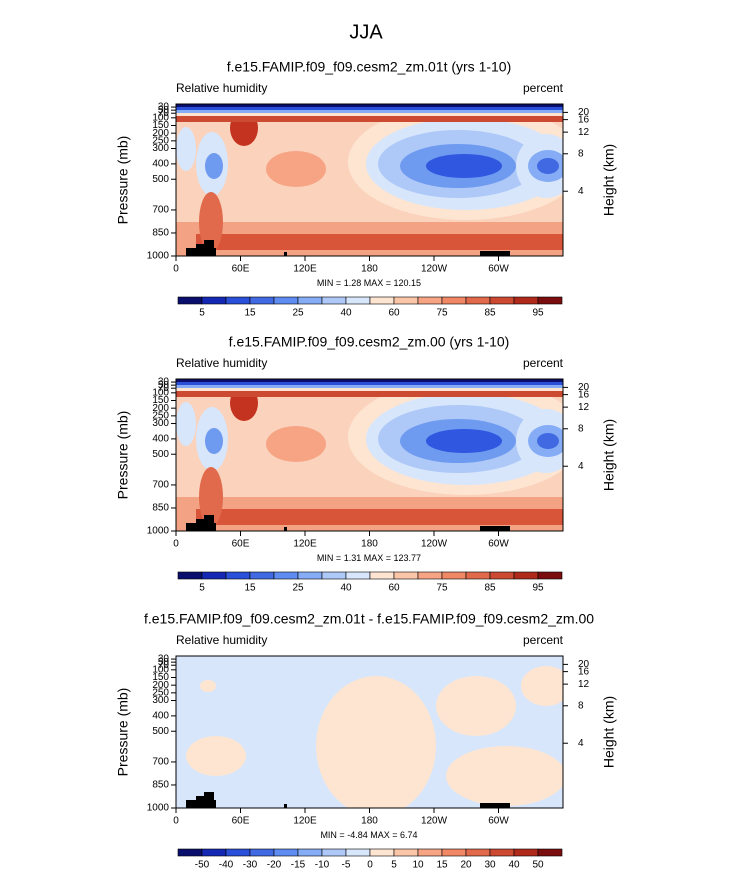 The image size is (733, 872). What do you see at coordinates (160, 400) in the screenshot?
I see `y-tick-label: 150` at bounding box center [160, 400].